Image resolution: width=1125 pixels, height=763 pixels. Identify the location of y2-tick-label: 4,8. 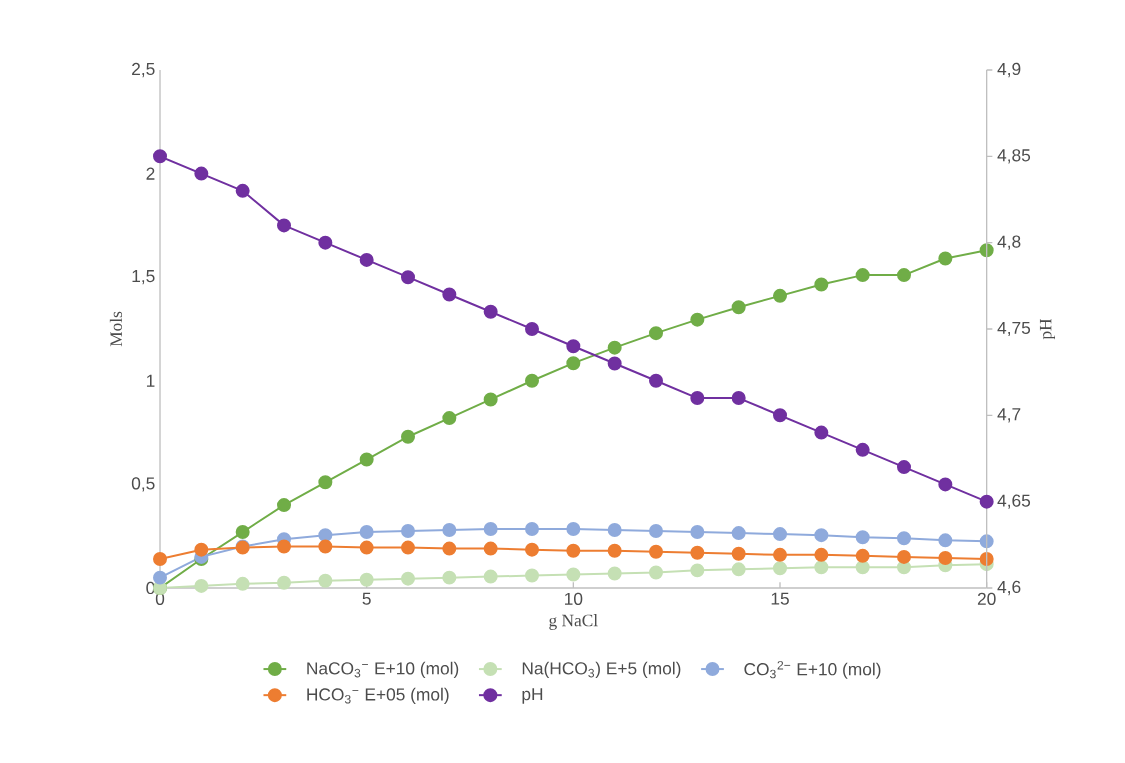
(1009, 242).